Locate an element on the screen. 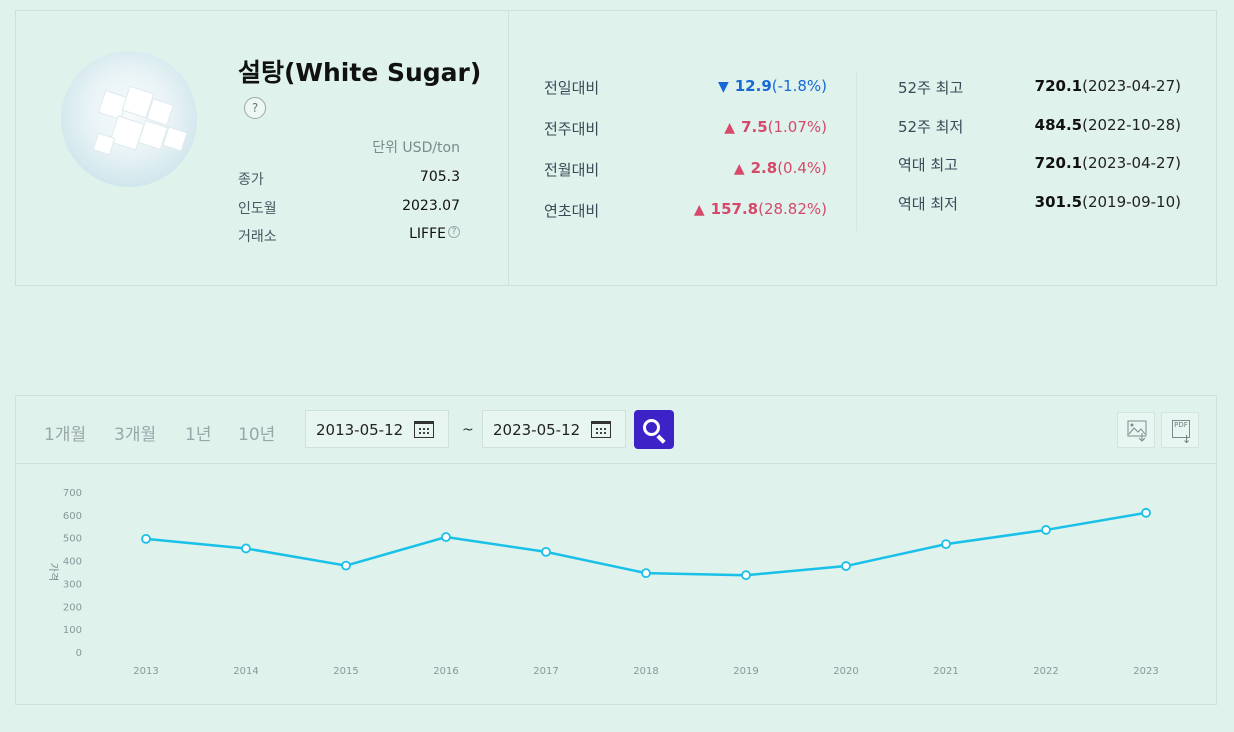 This screenshot has height=732, width=1234. info-label: 종가 is located at coordinates (251, 180).